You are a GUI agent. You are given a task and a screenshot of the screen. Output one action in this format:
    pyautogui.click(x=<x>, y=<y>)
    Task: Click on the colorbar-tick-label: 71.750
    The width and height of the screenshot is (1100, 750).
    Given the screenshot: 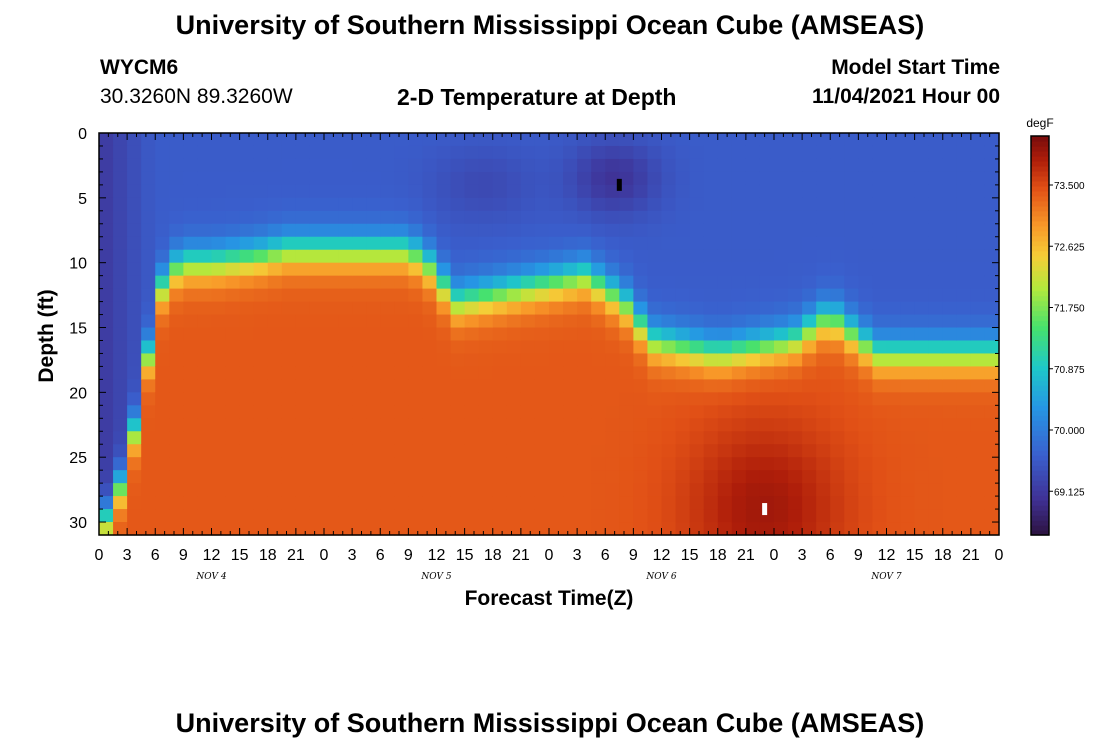 What is the action you would take?
    pyautogui.click(x=1069, y=309)
    